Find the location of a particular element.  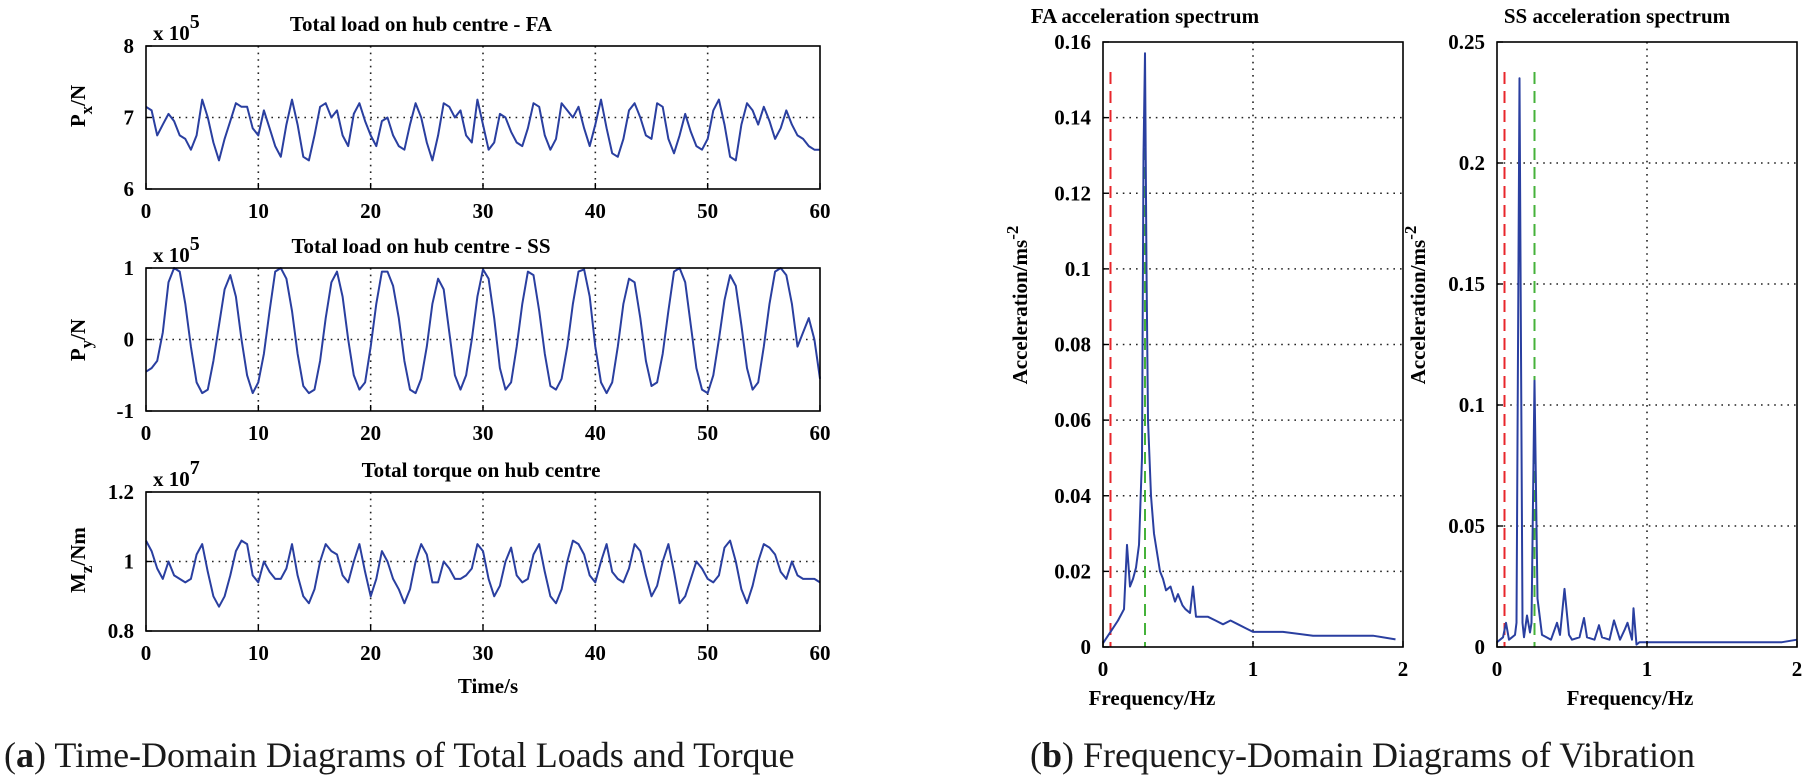

y-tick-label: 1.2 is located at coordinates (121, 492).